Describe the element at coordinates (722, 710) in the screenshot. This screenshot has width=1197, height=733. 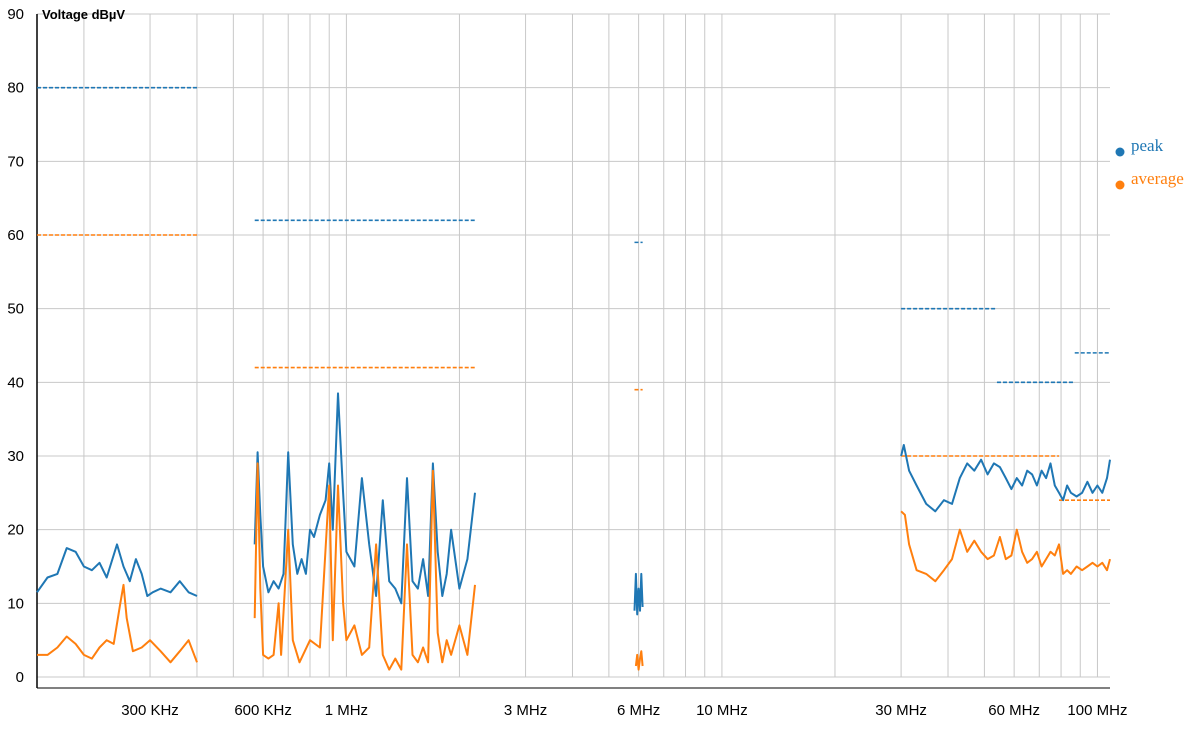
I see `x-tick-label: 10 MHz` at that location.